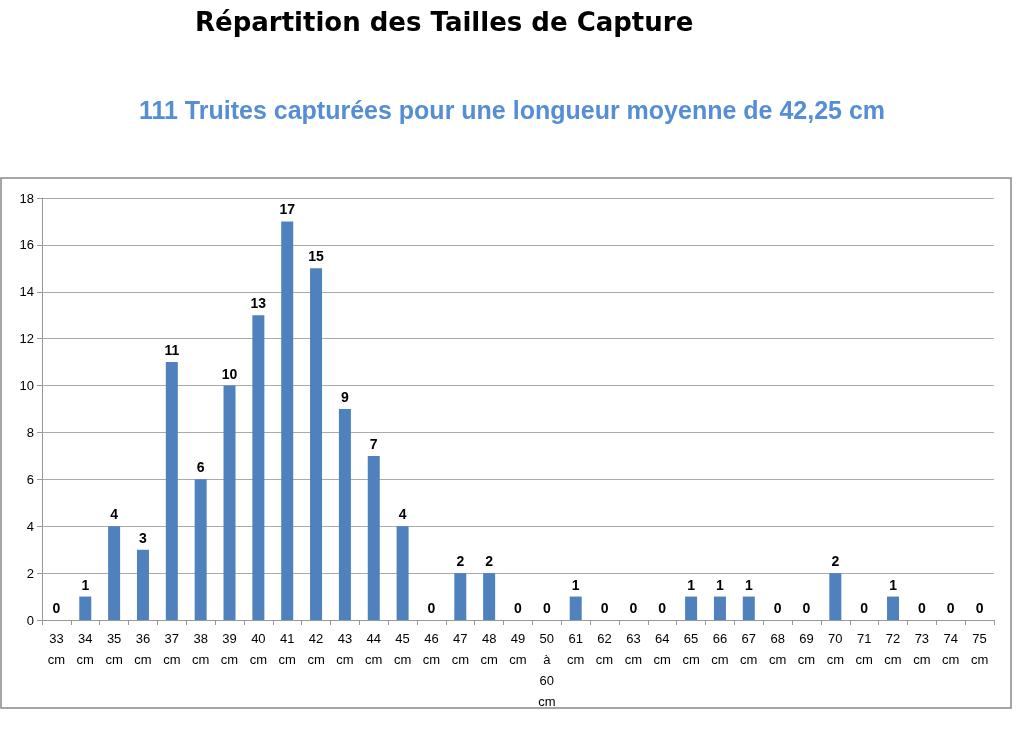  Describe the element at coordinates (489, 649) in the screenshot. I see `x-tick-label: 48 cm` at that location.